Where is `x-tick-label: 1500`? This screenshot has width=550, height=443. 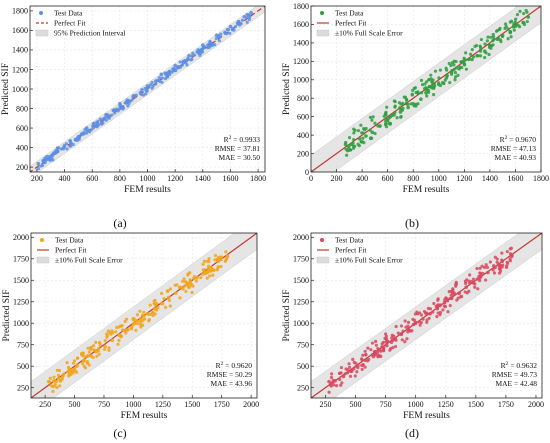 x-tick-label: 1500 is located at coordinates (192, 404).